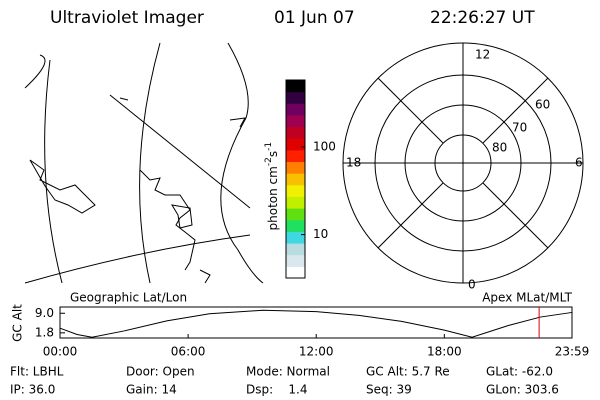 The width and height of the screenshot is (600, 400). What do you see at coordinates (288, 372) in the screenshot?
I see `status-field: Mode: Normal` at bounding box center [288, 372].